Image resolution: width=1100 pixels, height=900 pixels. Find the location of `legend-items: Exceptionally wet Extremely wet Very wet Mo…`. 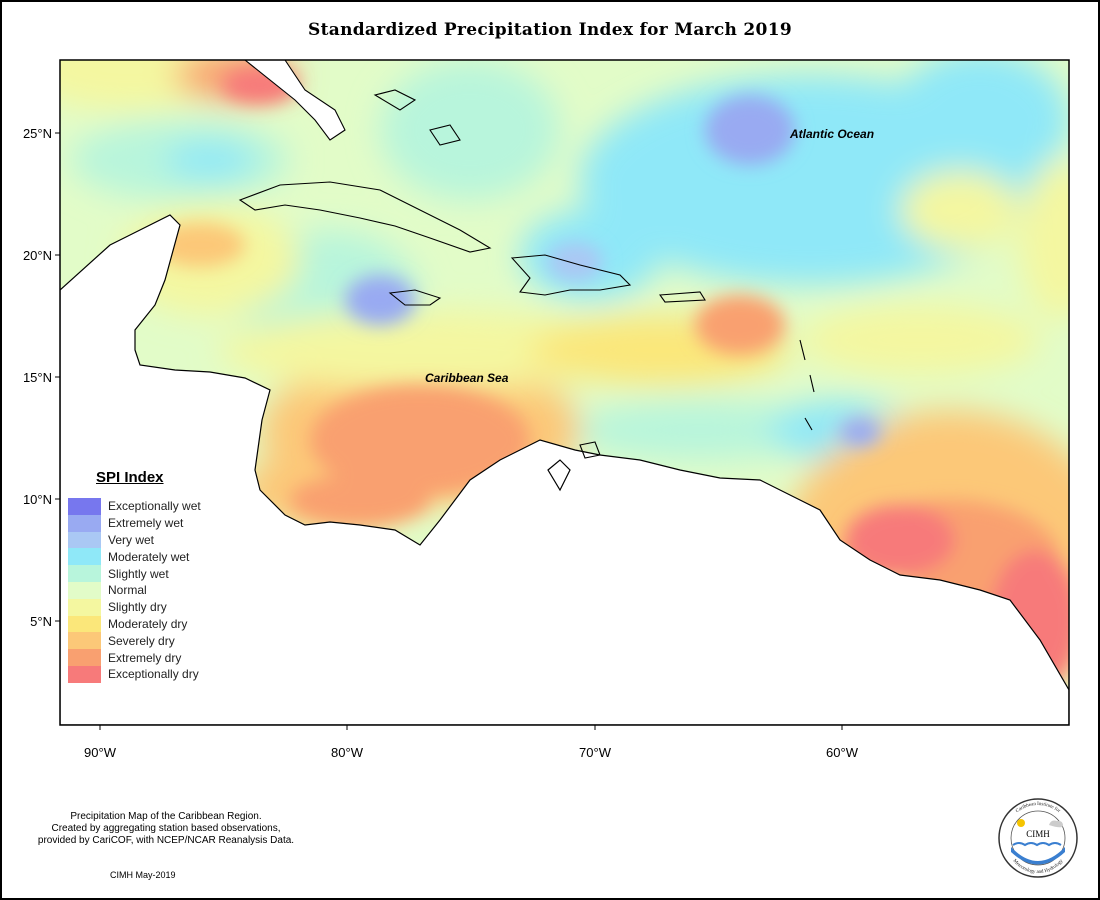

legend-items: Exceptionally wet Extremely wet Very wet Mo… is located at coordinates (158, 590).